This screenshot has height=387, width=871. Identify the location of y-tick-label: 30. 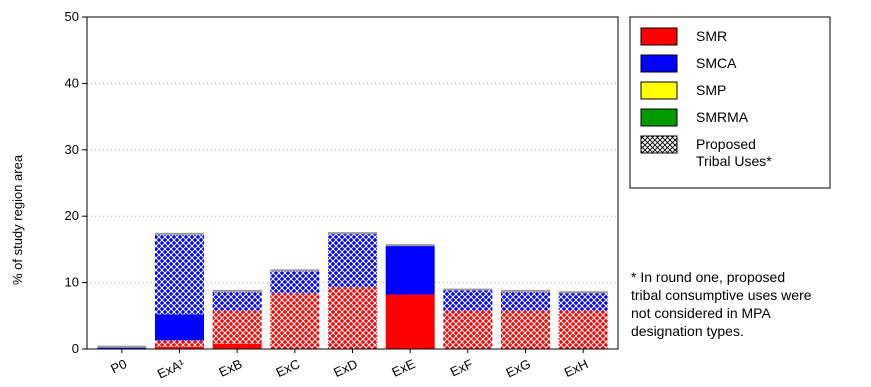
(72, 149).